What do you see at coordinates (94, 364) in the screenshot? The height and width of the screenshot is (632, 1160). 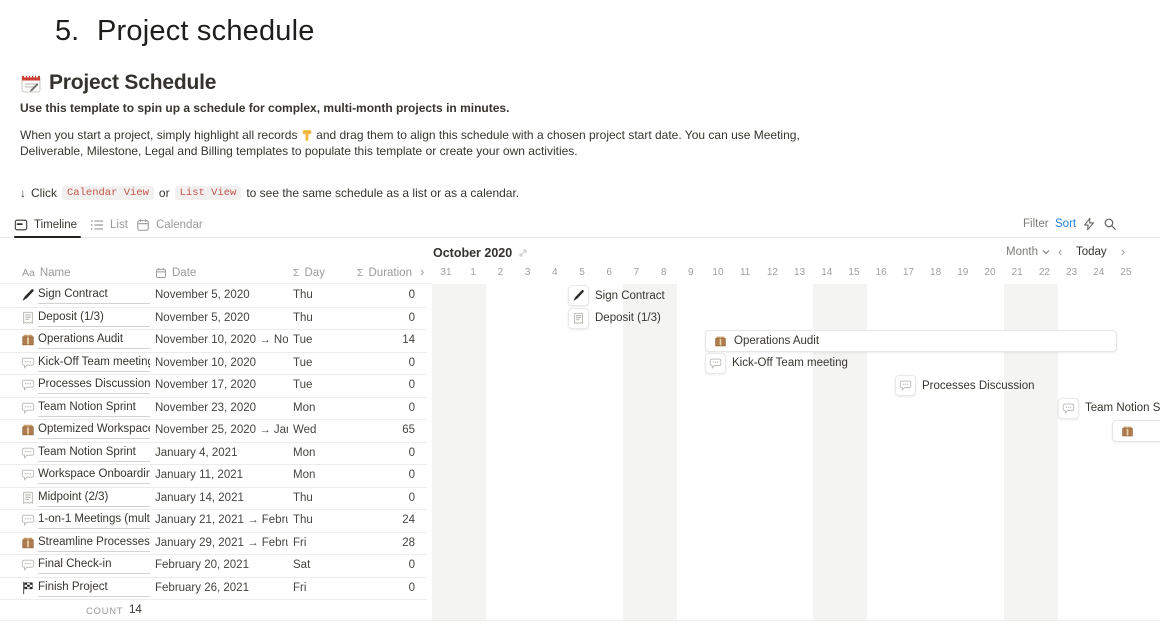 I see `row-name: Kick-Off Team meeting` at bounding box center [94, 364].